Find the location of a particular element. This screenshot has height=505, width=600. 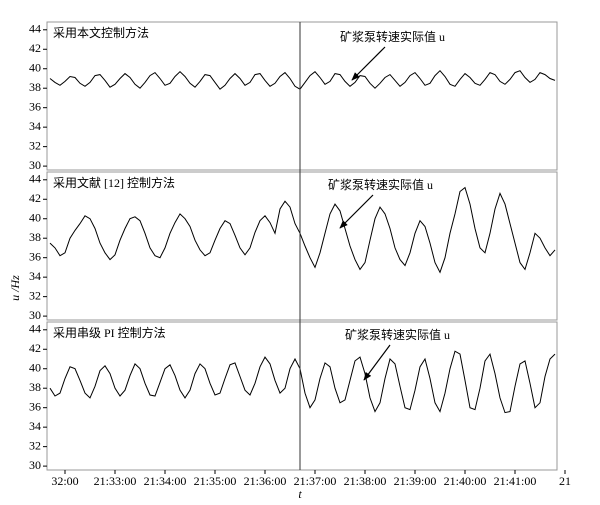

panel-title: 采用串级 PI 控制方法 is located at coordinates (109, 332).